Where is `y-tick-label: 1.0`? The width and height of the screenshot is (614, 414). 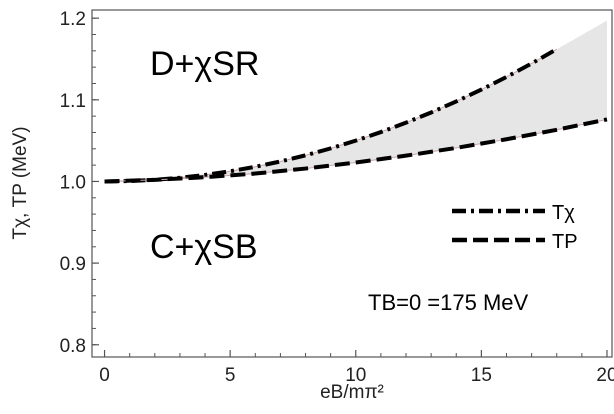 y-tick-label: 1.0 is located at coordinates (73, 182).